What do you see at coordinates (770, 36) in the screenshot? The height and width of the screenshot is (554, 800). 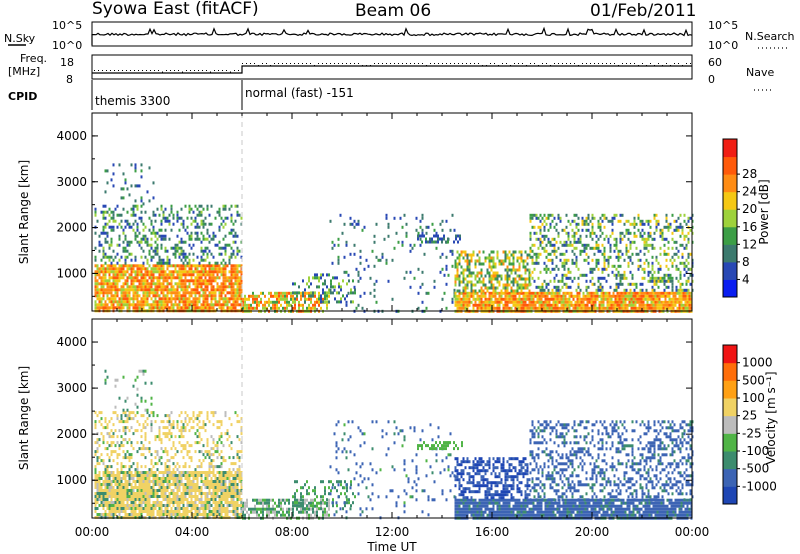 I see `noise-right-label: N.Search` at bounding box center [770, 36].